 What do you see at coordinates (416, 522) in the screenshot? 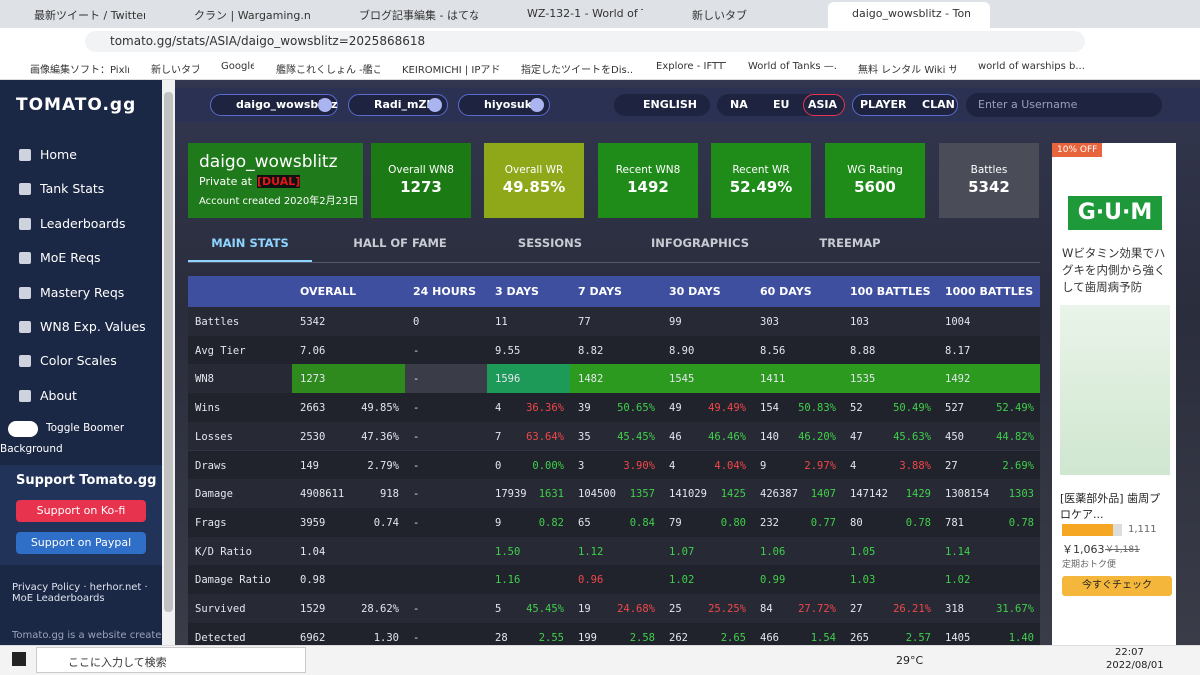
I see `cell-value: -` at bounding box center [416, 522].